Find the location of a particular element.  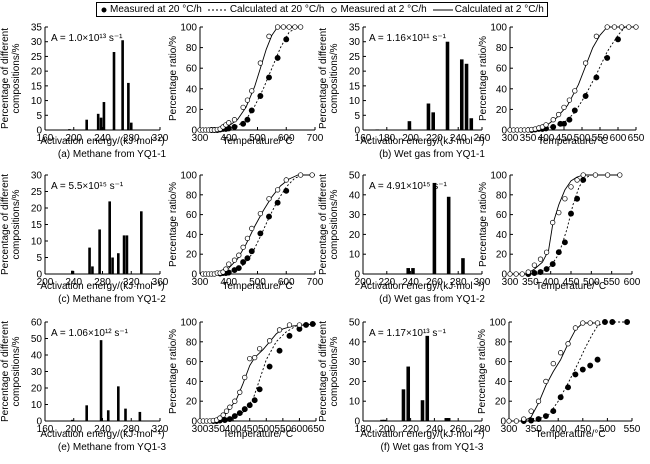

x-tick-label: 700 is located at coordinates (315, 138).